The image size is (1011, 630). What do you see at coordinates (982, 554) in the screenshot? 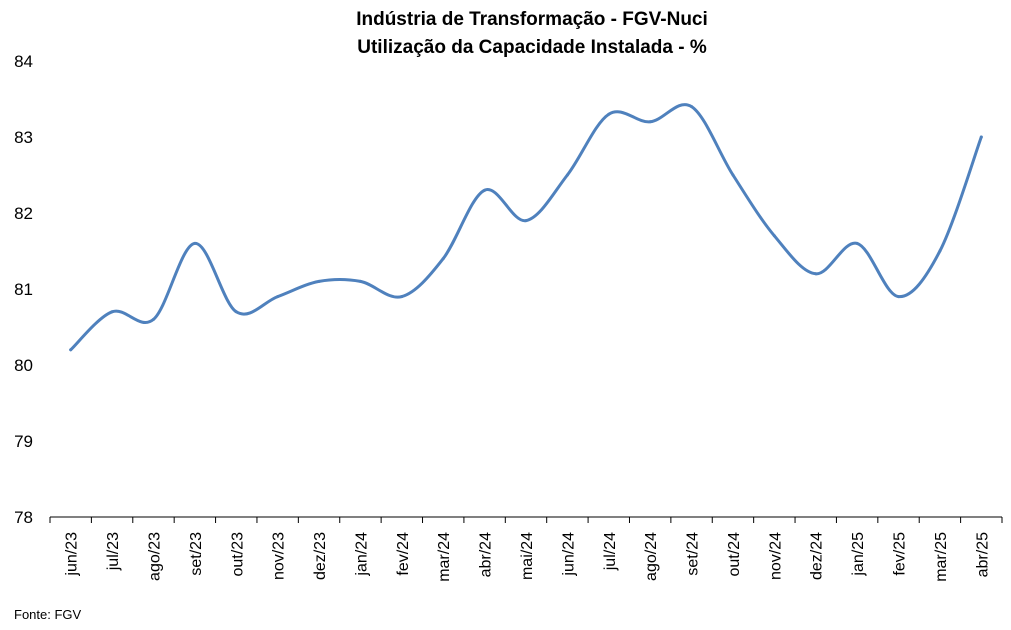
I see `x-tick-label: abr/25` at bounding box center [982, 554].